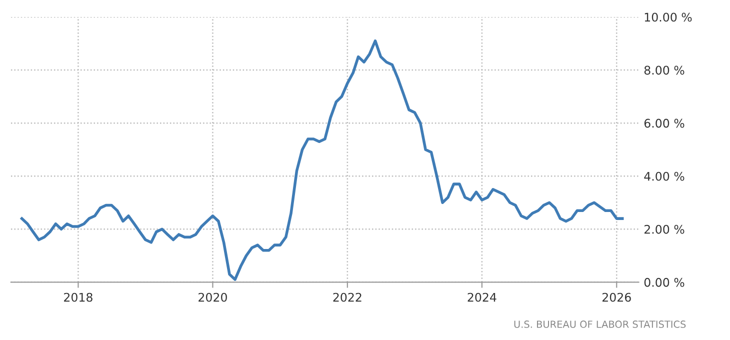 The width and height of the screenshot is (730, 340). I want to click on x-tick-label: 2026, so click(616, 297).